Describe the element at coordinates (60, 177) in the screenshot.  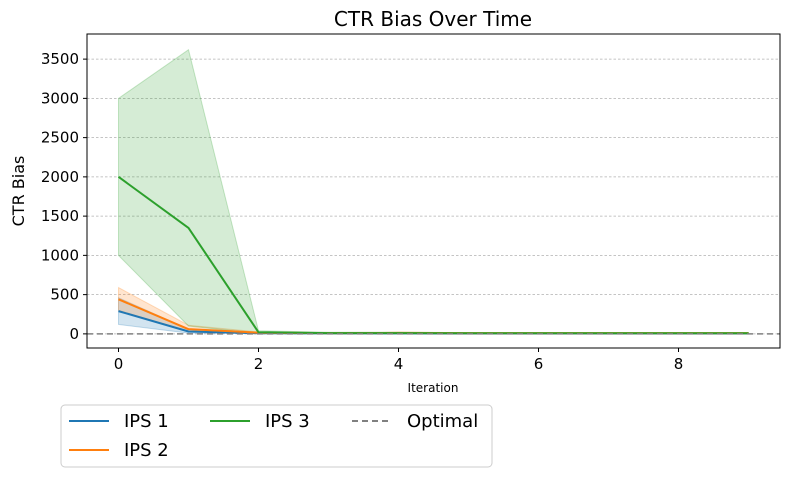
I see `y-tick-label: 2000` at that location.